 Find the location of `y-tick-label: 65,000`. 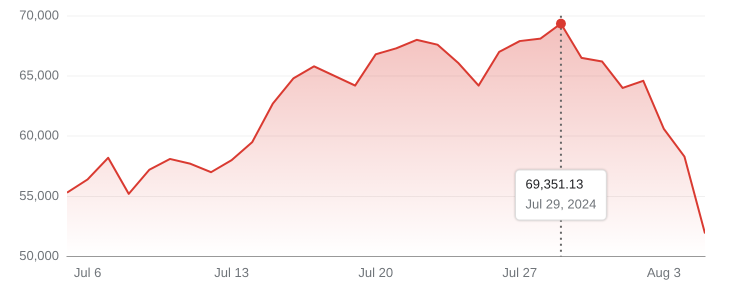

y-tick-label: 65,000 is located at coordinates (39, 75).